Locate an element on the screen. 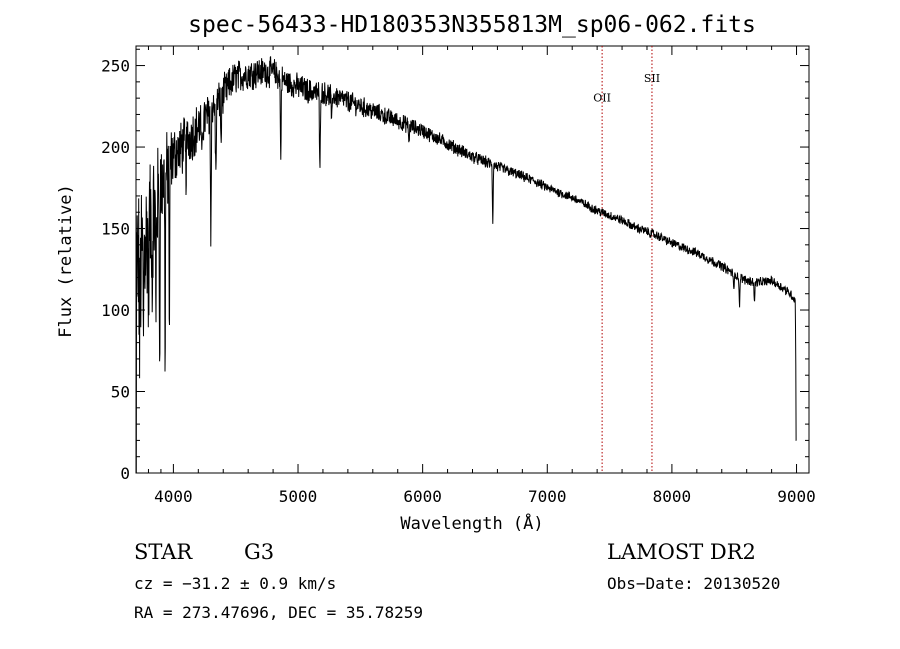  x-tick-label: 4000 is located at coordinates (173, 496).